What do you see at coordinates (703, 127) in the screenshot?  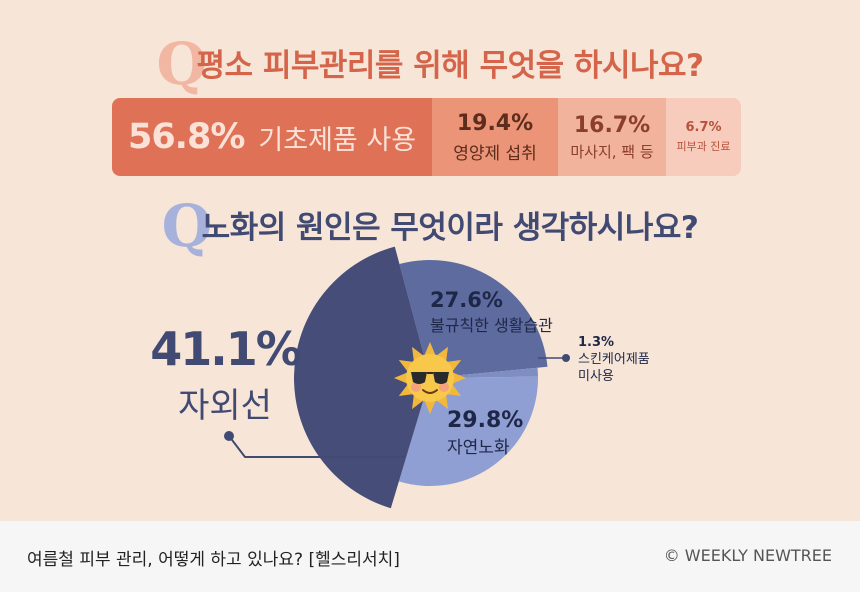 I see `bar-value-label: 6.7%` at bounding box center [703, 127].